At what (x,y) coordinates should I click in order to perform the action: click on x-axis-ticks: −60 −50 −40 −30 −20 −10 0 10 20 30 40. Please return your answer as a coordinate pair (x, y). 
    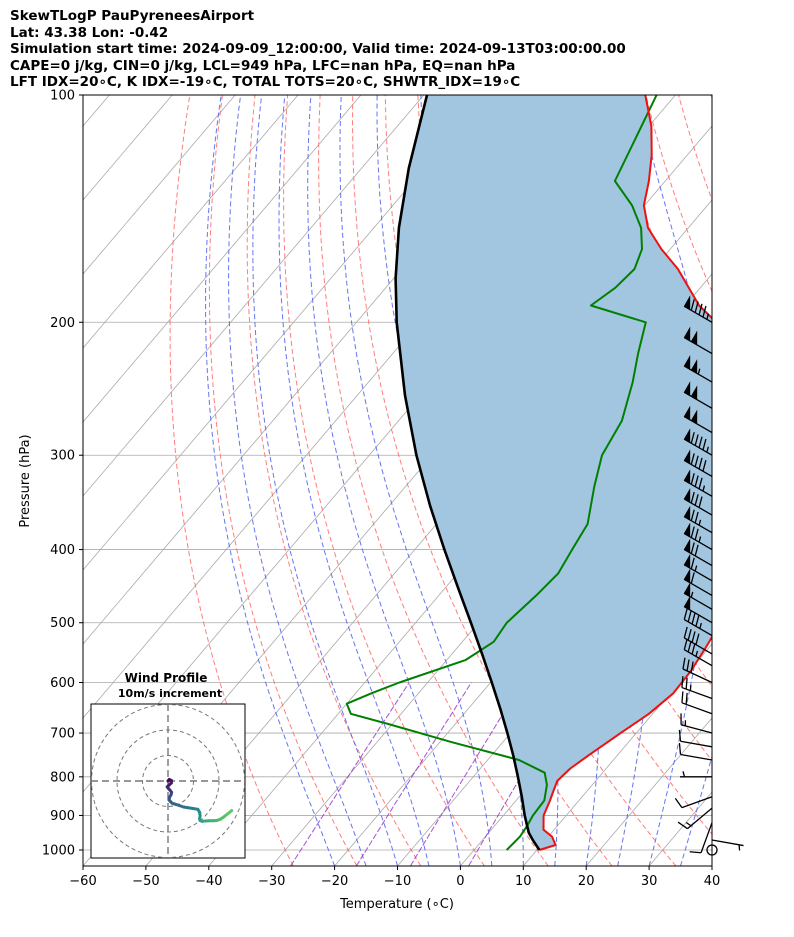
    Looking at the image, I should click on (394, 877).